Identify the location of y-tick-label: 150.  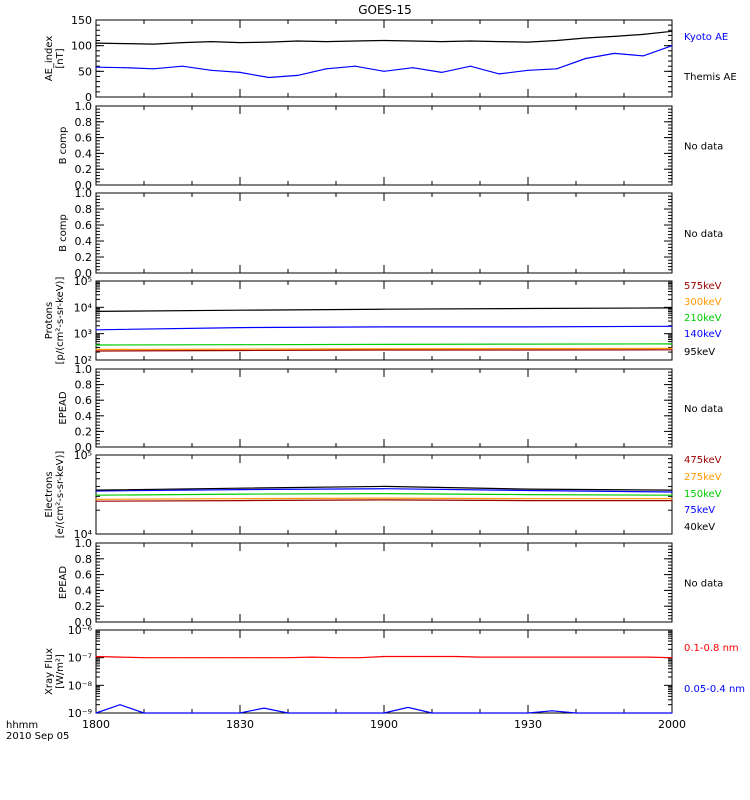
(81, 20).